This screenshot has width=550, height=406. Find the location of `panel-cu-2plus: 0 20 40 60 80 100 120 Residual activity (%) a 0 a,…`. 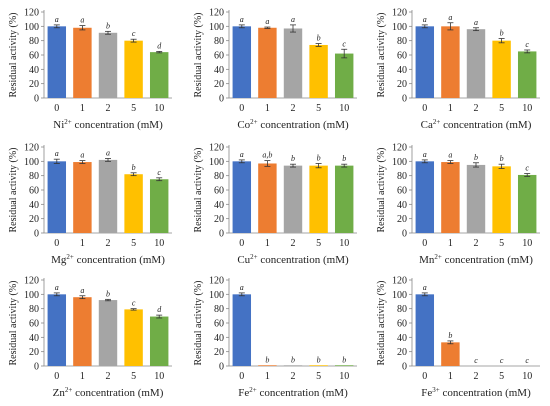

panel-cu-2plus: 0 20 40 60 80 100 120 Residual activity (%) a 0 a,… is located at coordinates (275, 204).